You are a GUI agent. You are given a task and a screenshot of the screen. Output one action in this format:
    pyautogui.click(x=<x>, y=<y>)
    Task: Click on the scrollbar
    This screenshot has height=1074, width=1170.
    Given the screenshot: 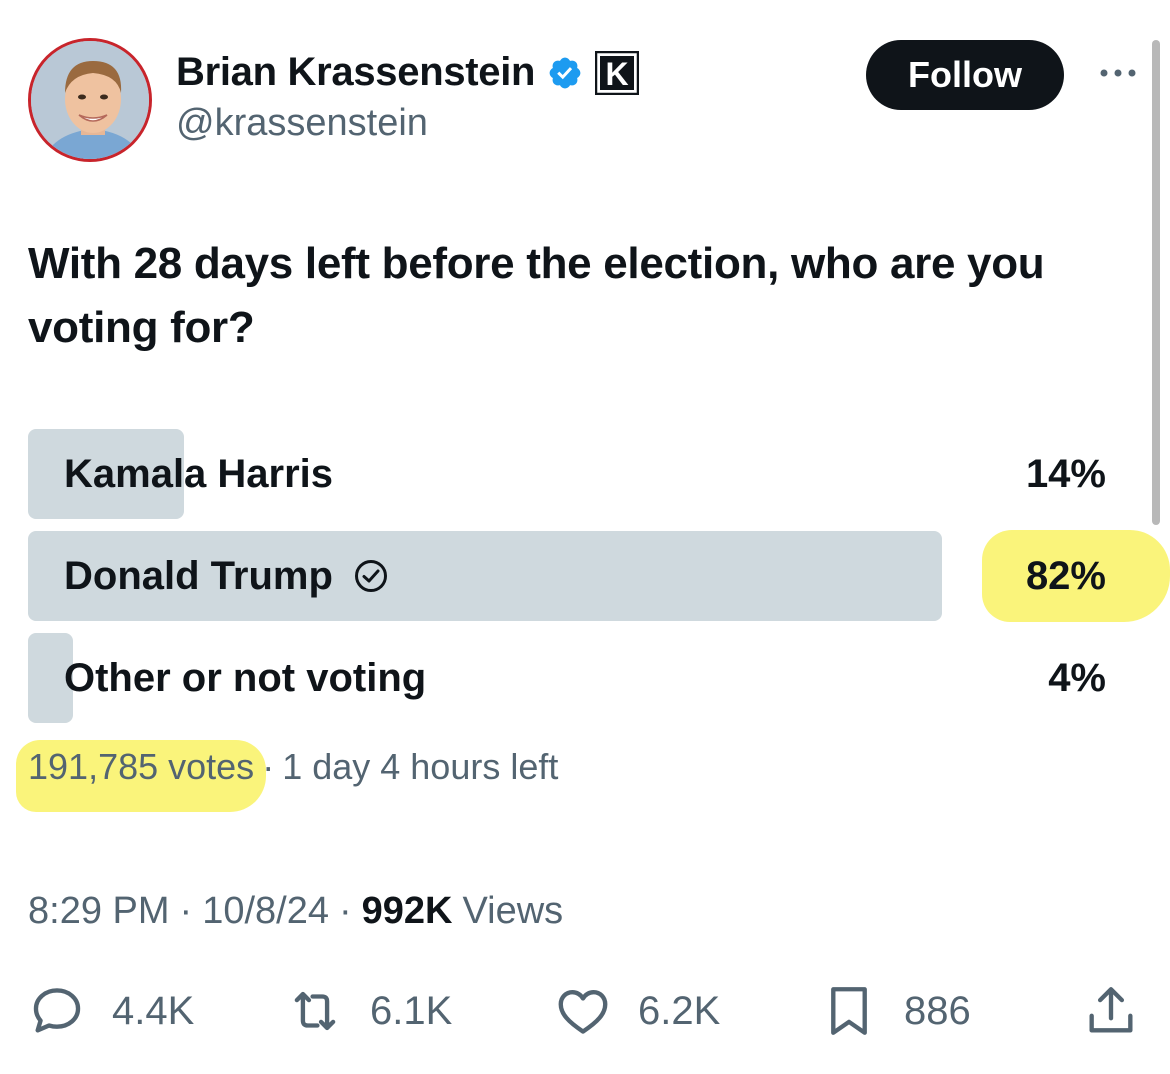 What is the action you would take?
    pyautogui.click(x=1156, y=282)
    